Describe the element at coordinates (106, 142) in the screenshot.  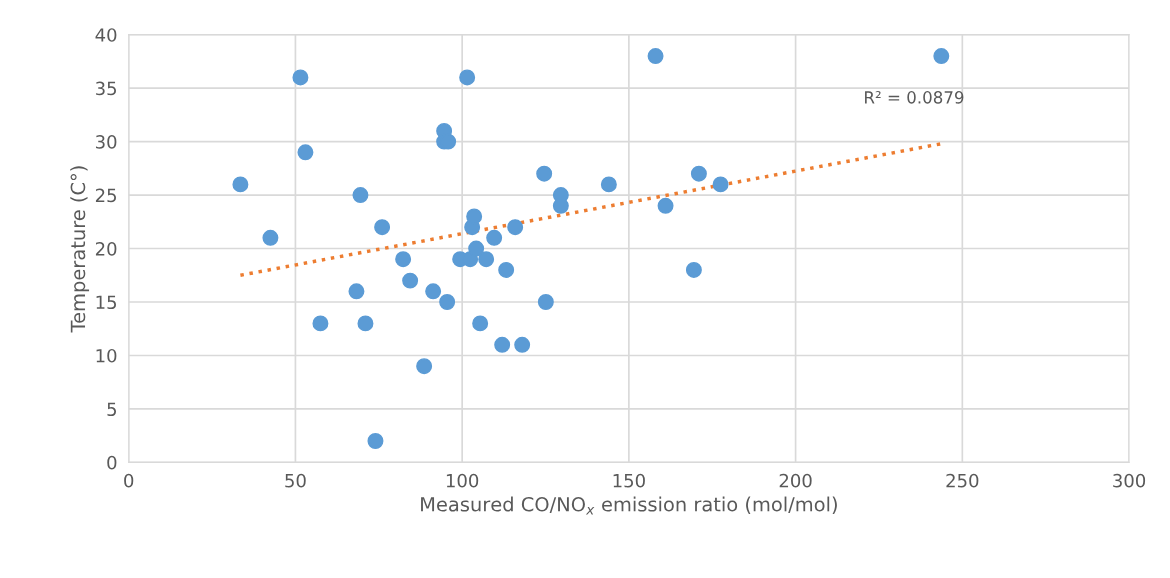
I see `y-tick-label: 30` at that location.